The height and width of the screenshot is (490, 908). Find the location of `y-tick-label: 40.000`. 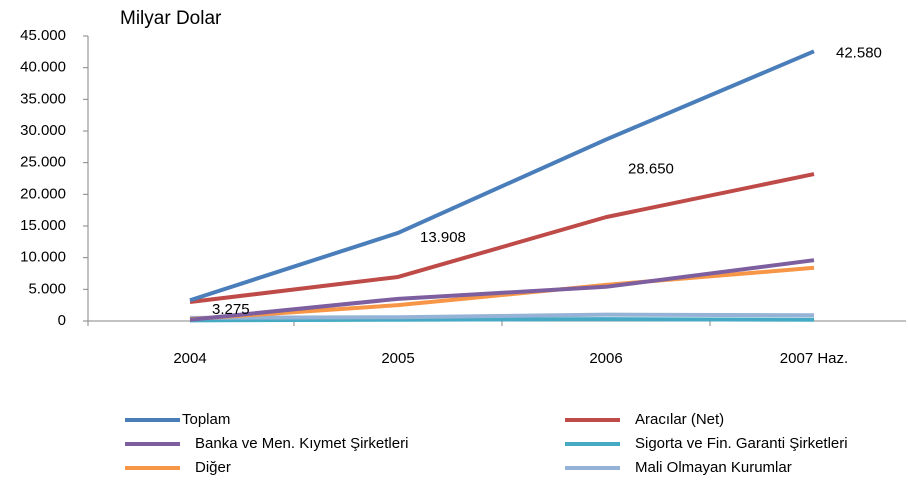

y-tick-label: 40.000 is located at coordinates (43, 67).